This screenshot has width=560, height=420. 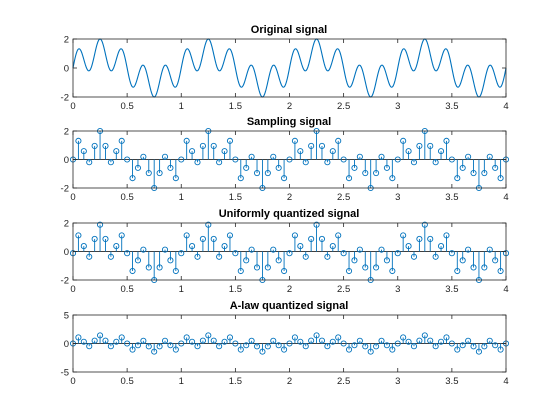 What do you see at coordinates (343, 289) in the screenshot?
I see `x-tick-label: 2.5` at bounding box center [343, 289].